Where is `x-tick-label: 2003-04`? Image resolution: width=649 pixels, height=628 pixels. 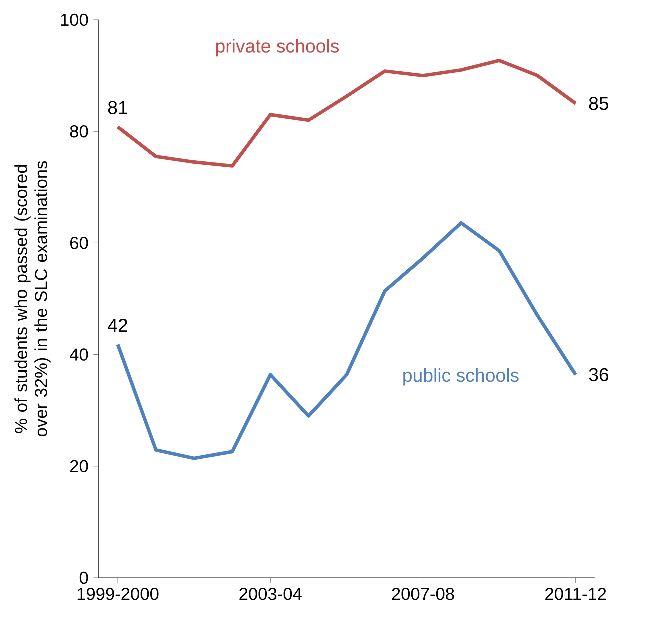
x-tick-label: 2003-04 is located at coordinates (271, 594).